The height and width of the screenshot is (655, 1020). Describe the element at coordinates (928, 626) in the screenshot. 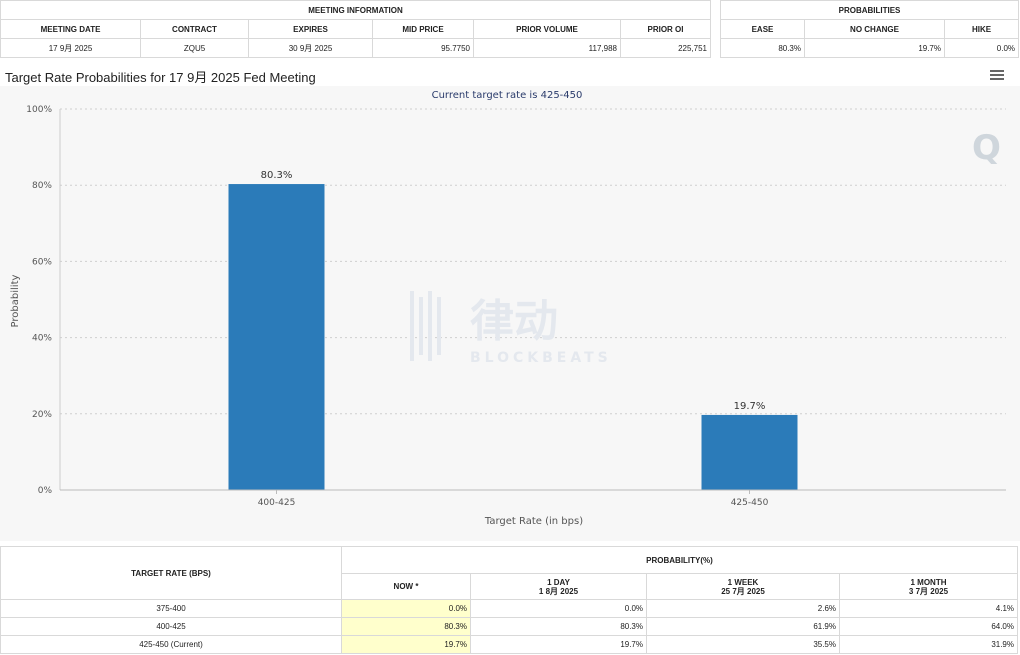

I see `month-cell: 64.0%` at that location.